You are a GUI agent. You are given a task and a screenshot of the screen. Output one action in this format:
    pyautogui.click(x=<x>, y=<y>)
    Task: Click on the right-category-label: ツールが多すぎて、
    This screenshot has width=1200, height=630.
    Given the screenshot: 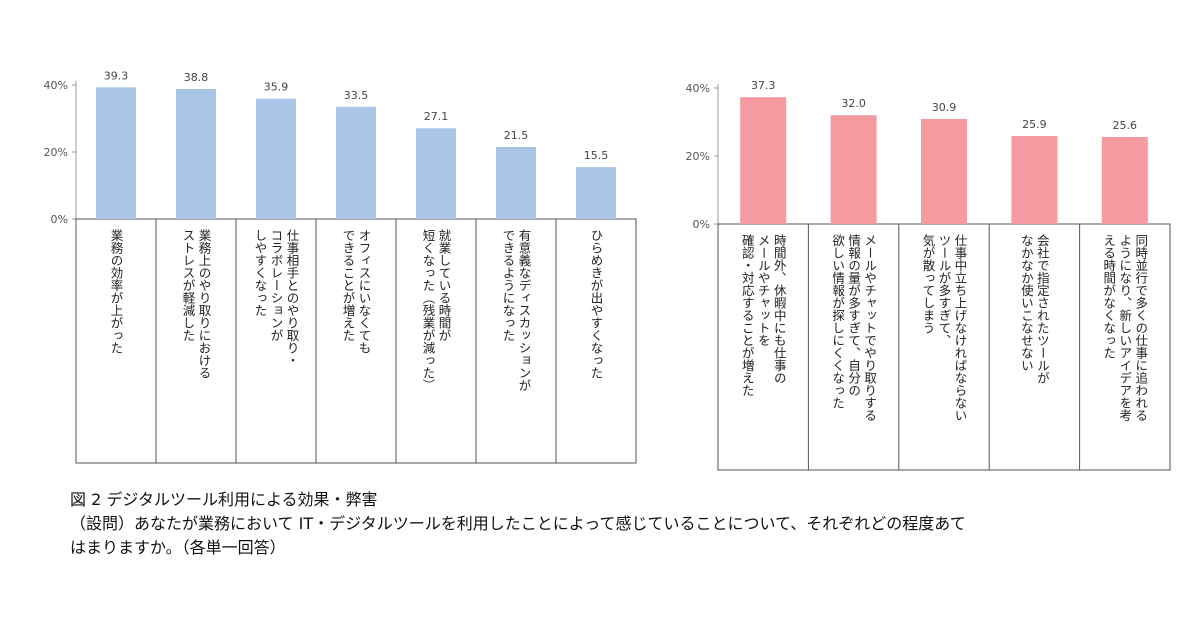 What is the action you would take?
    pyautogui.click(x=944, y=290)
    